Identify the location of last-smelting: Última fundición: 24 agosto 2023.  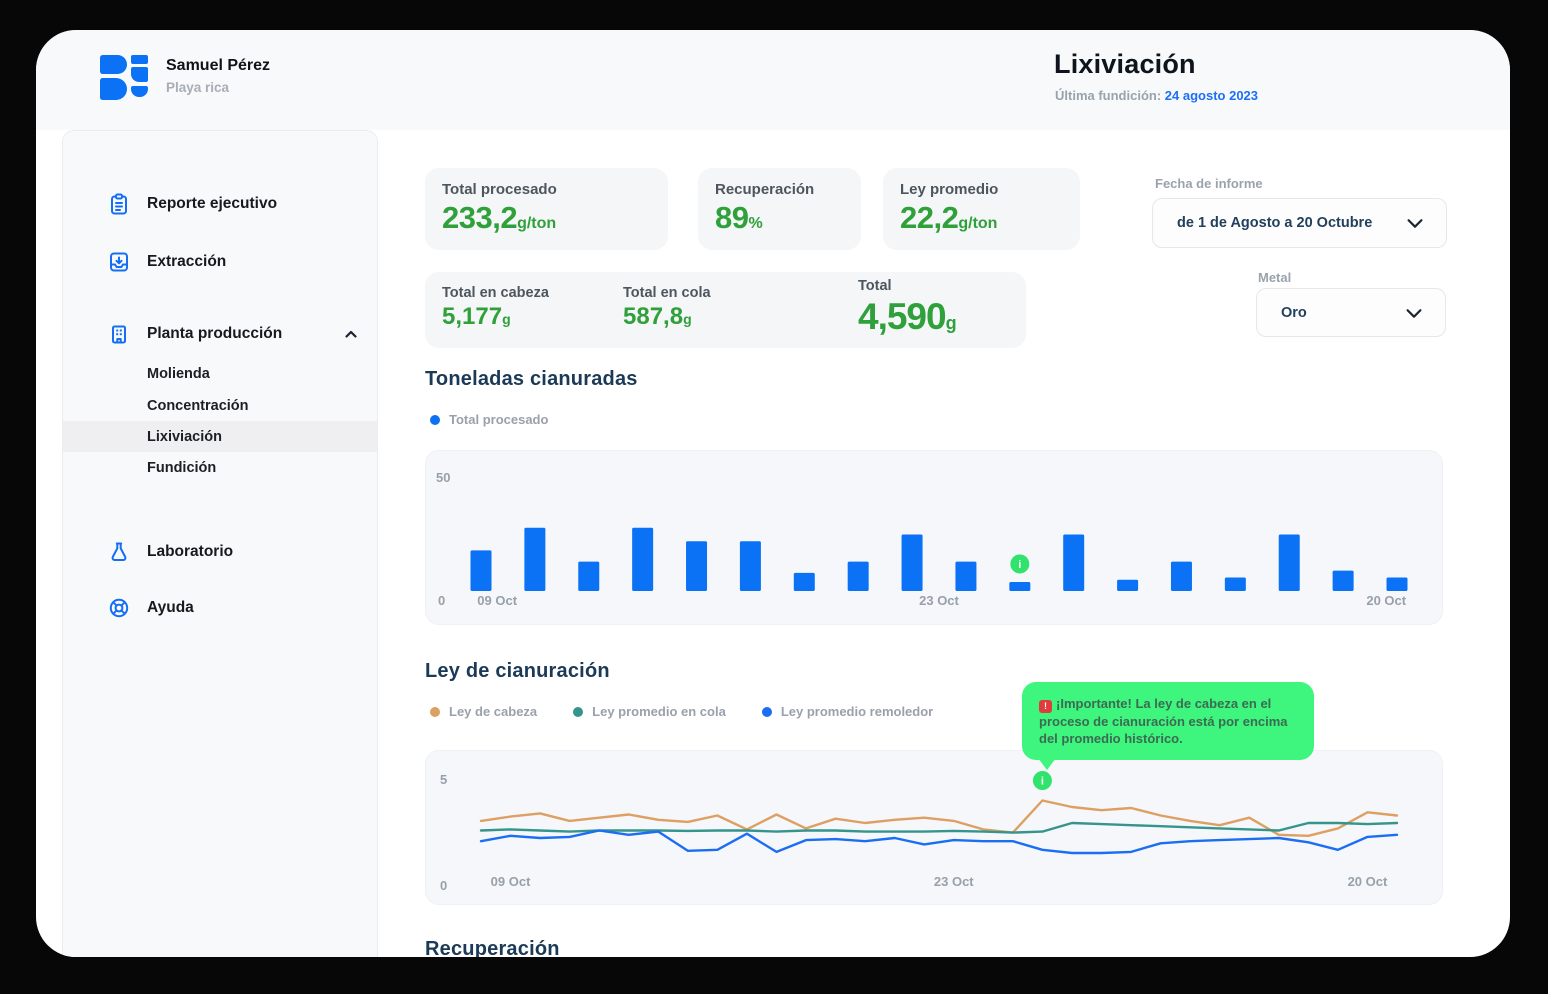
(1156, 95).